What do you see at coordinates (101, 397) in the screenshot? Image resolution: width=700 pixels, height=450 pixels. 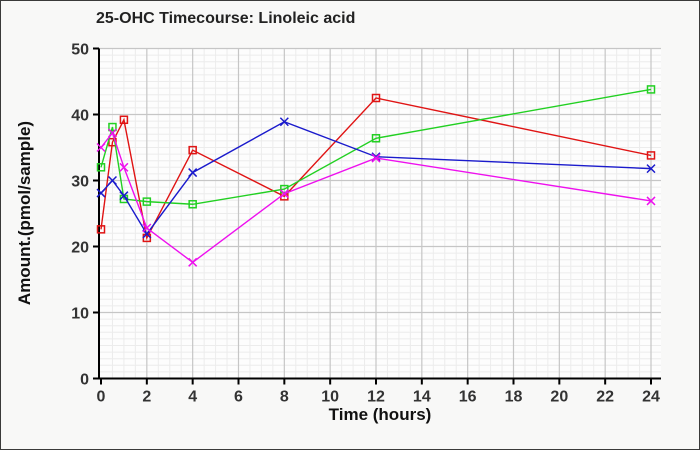 I see `x-tick-label: 0` at bounding box center [101, 397].